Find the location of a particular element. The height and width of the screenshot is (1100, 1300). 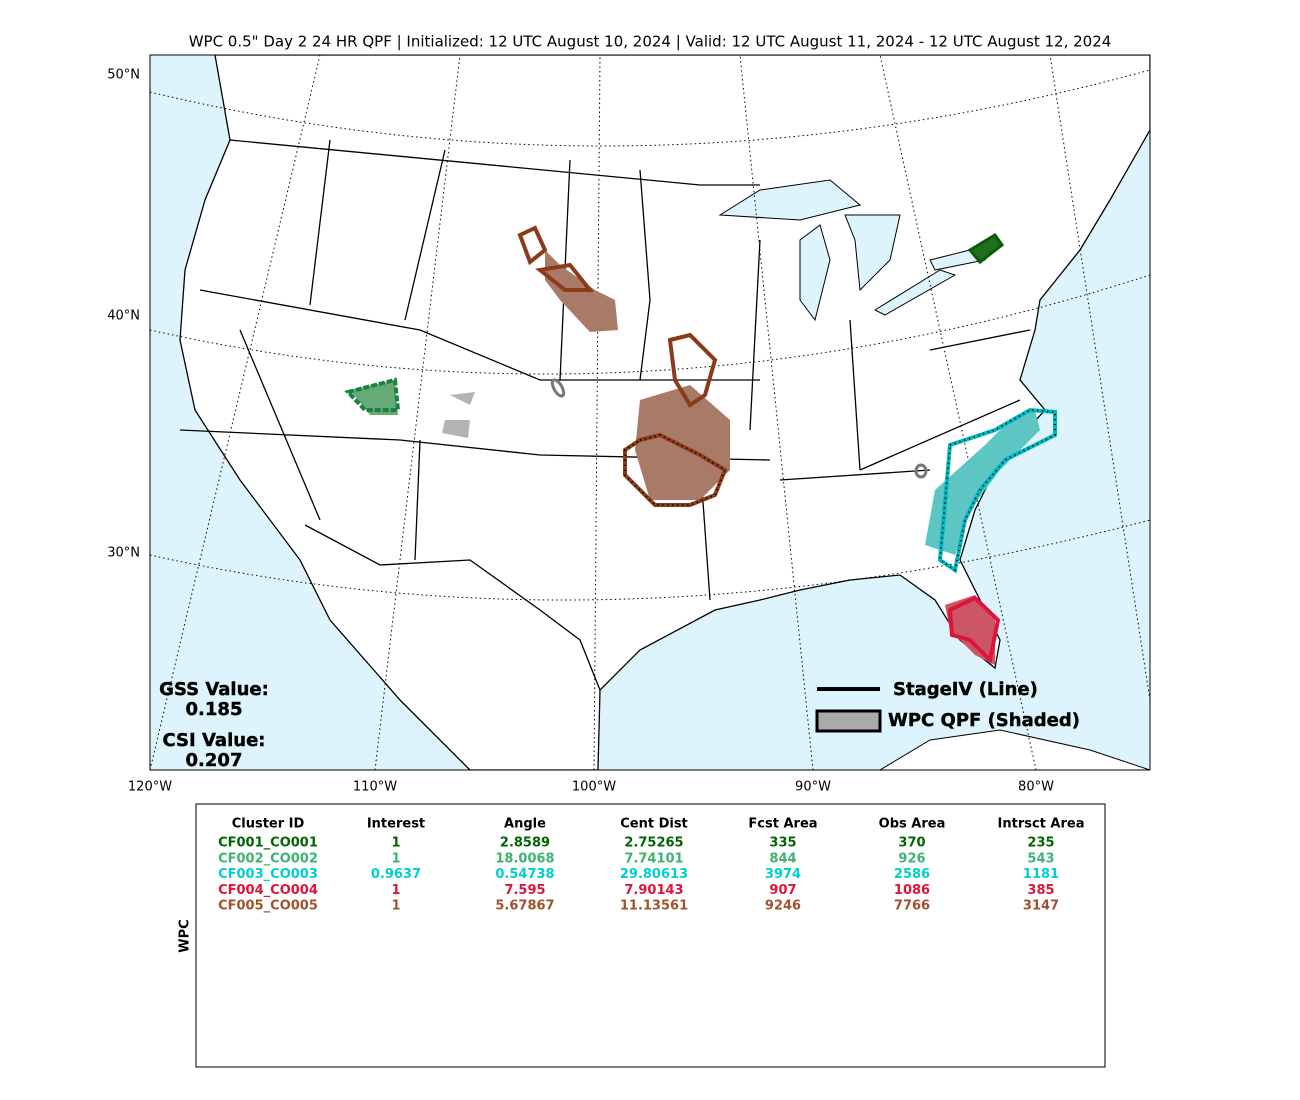

table-cell: 235 is located at coordinates (1040, 843).